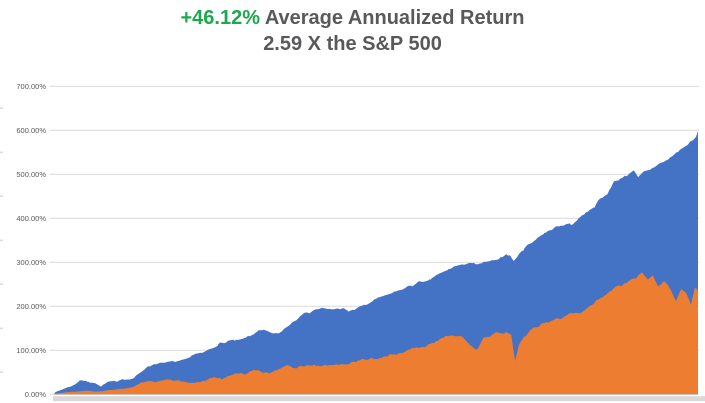  I want to click on y-axis-label-400: 400.00%, so click(31, 218).